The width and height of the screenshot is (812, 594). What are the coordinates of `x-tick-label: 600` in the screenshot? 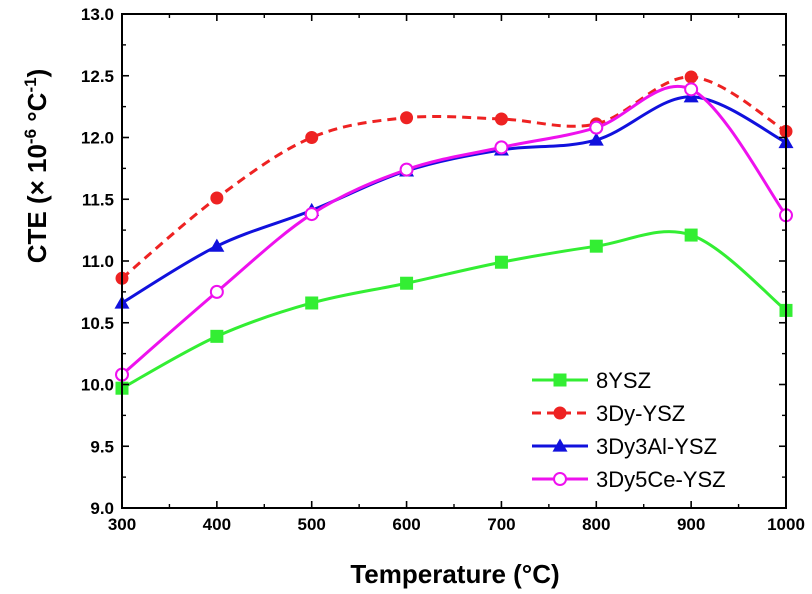 It's located at (406, 524).